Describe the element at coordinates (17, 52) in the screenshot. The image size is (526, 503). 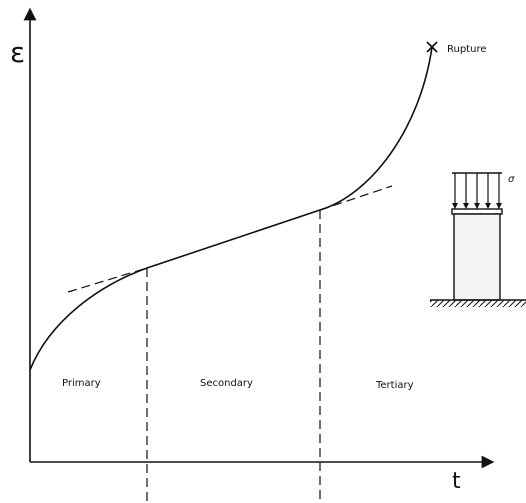
I see `y-axis-label: ε` at that location.